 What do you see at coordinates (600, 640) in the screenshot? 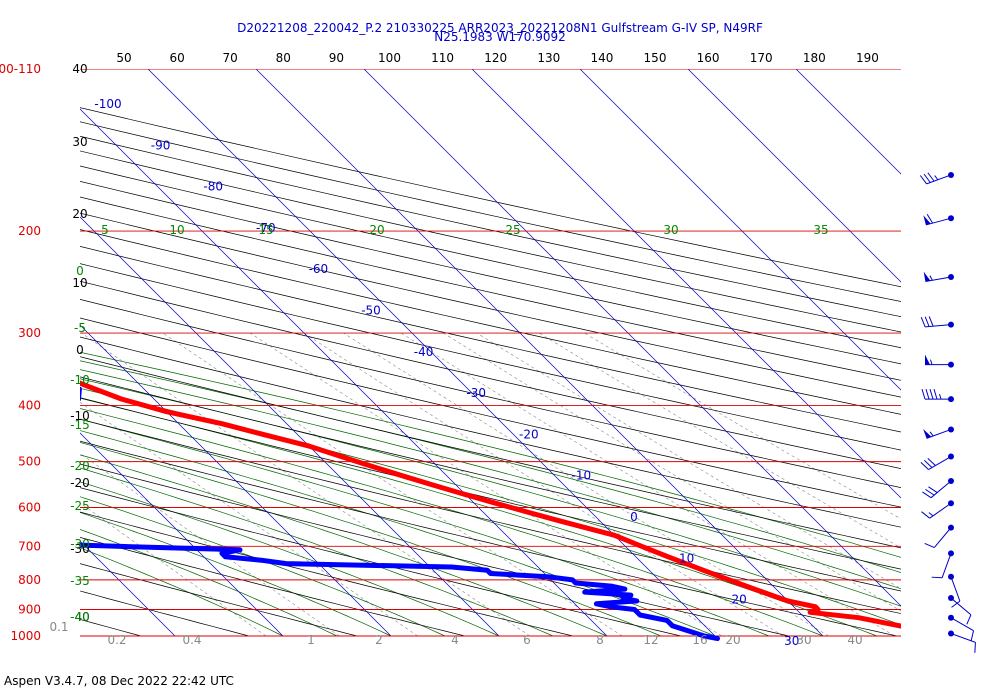
I see `mixing-ratio-label: 8` at bounding box center [600, 640].